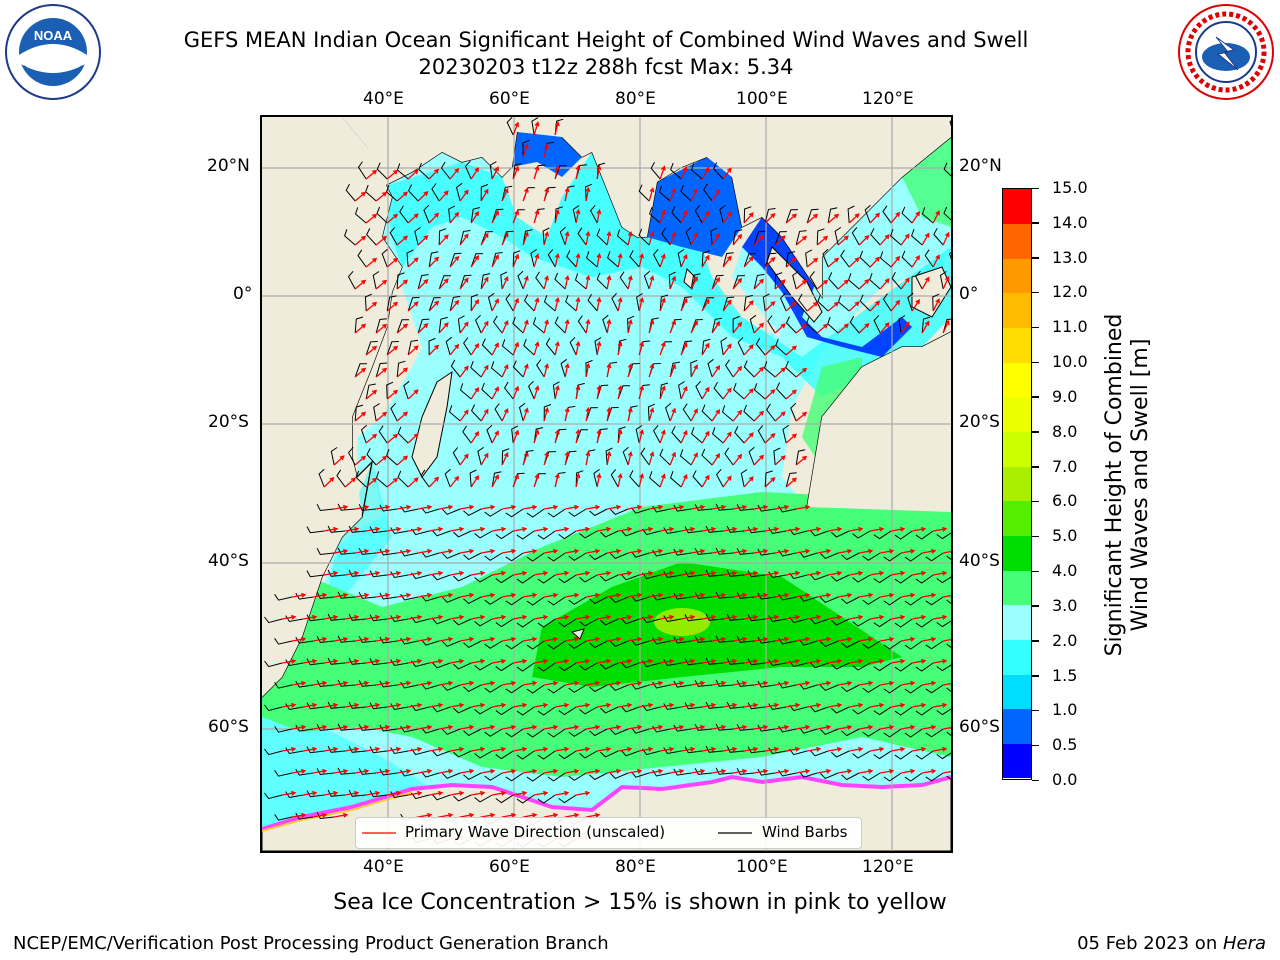  I want to click on colorbar-tick-label: 9.0, so click(1065, 396).